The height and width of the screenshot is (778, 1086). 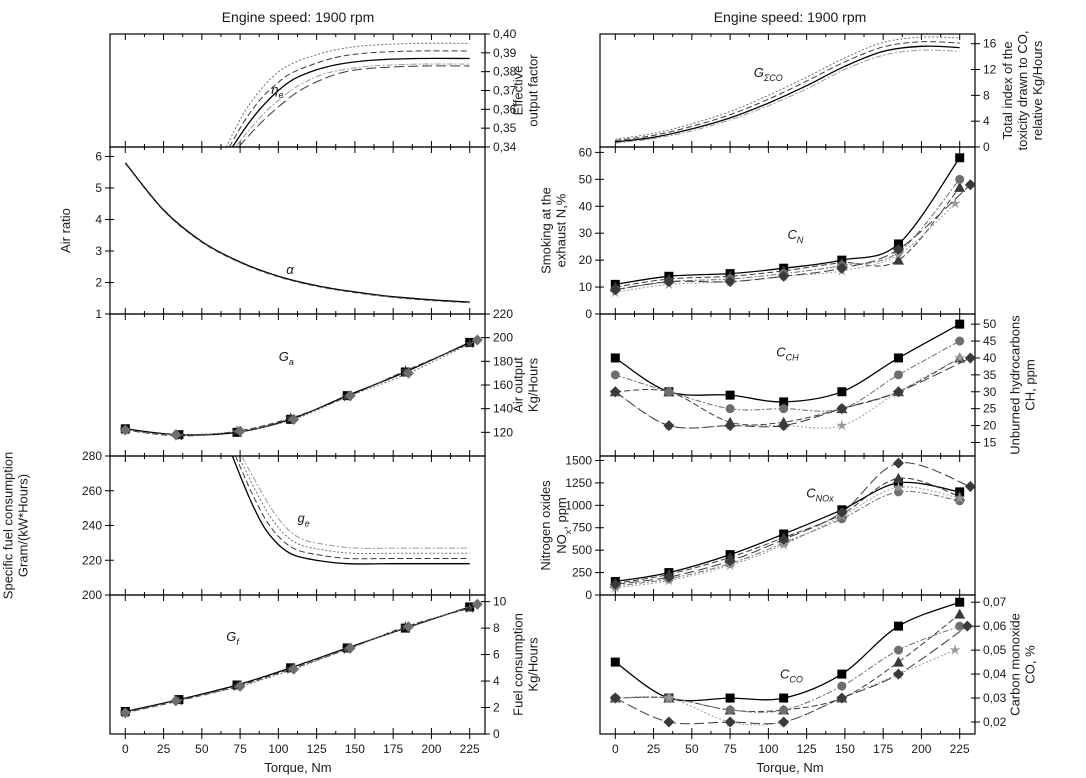 I want to click on y-tick-label: 160, so click(x=503, y=385).